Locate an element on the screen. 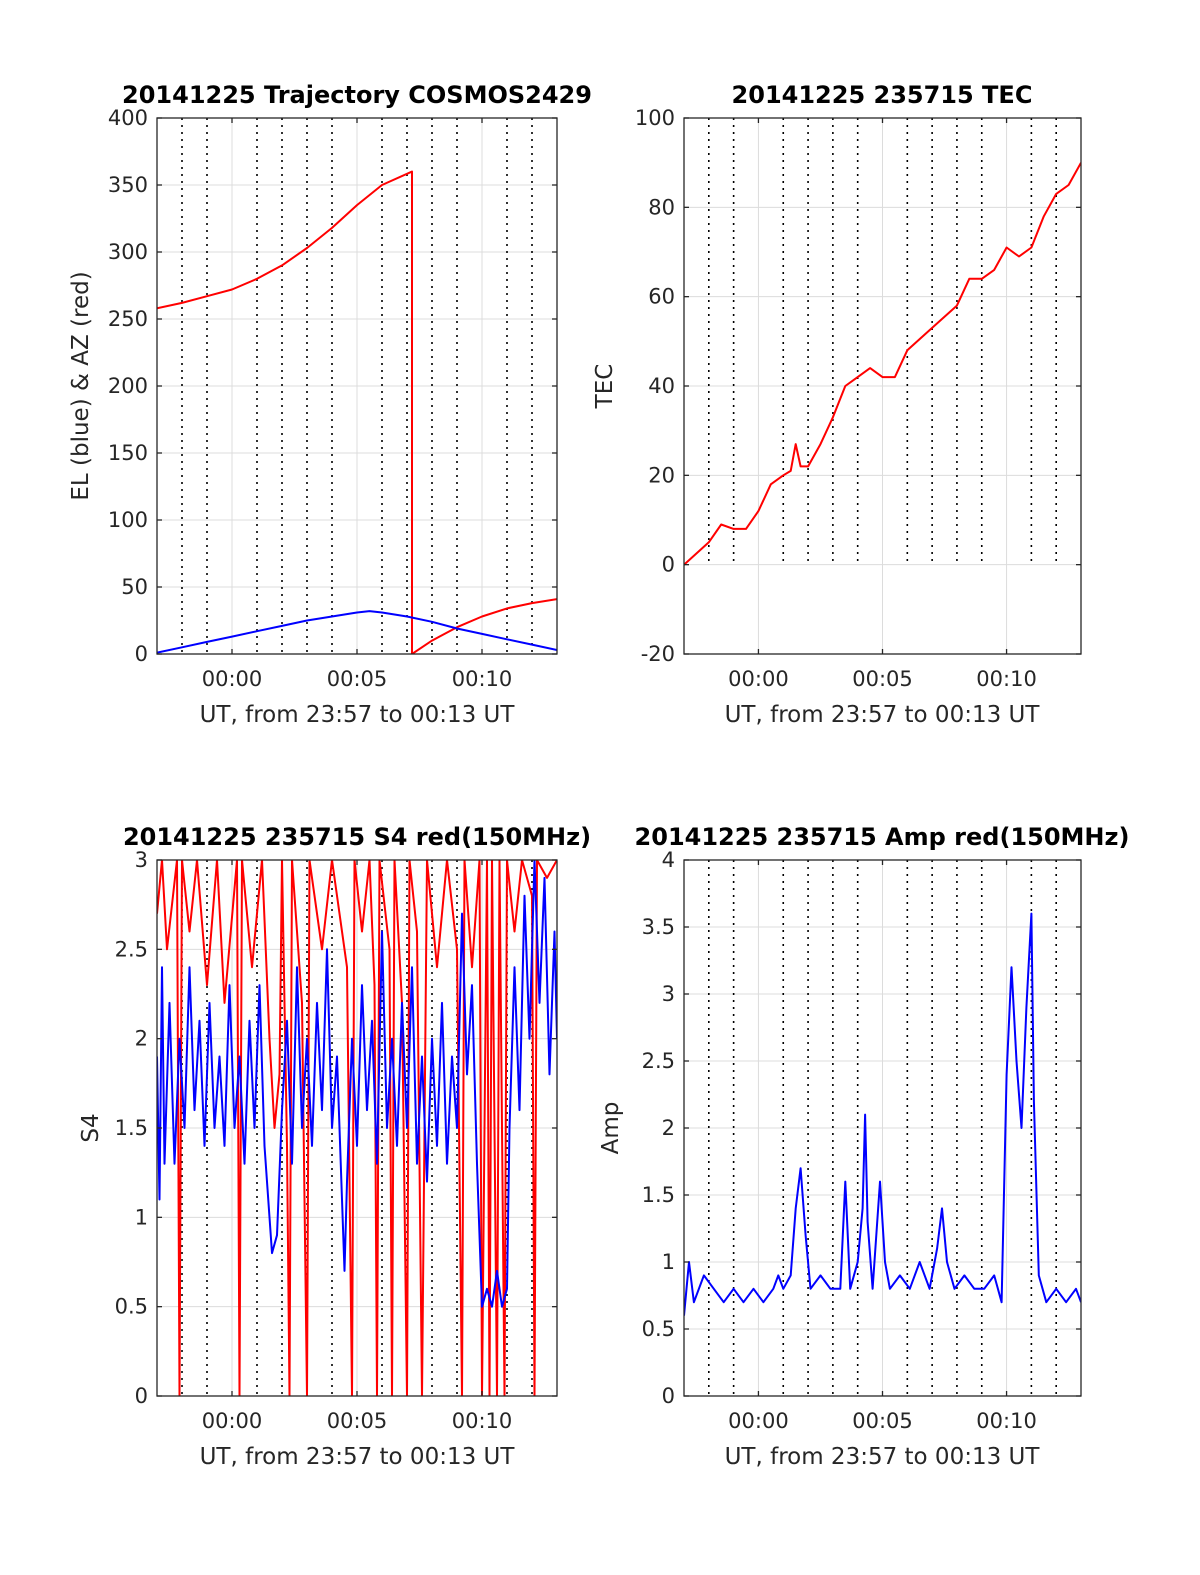 This screenshot has width=1200, height=1575. trajectory-xtick-label: 00:10 is located at coordinates (482, 679).